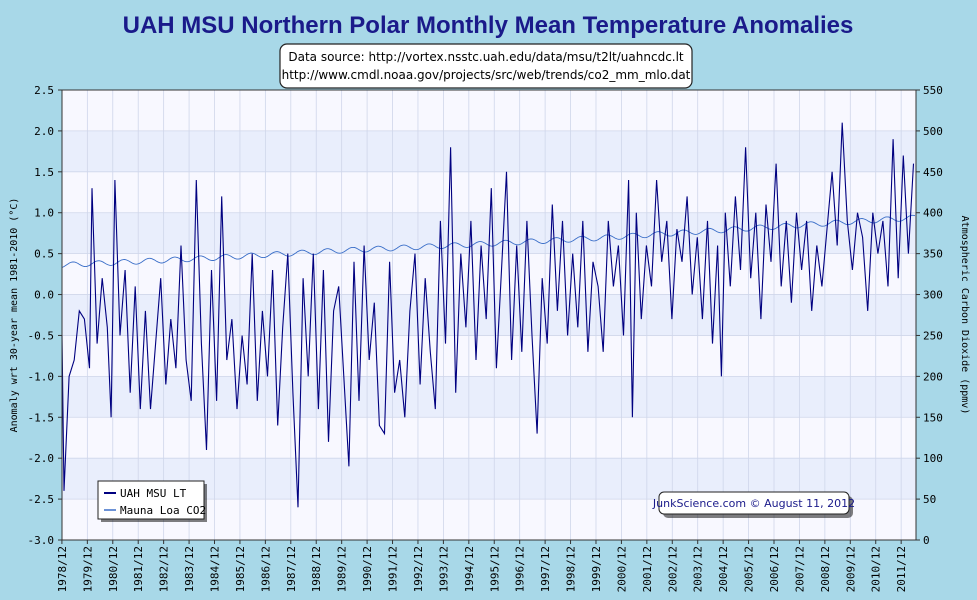 The height and width of the screenshot is (600, 977). I want to click on x-tick-label: 2000/12, so click(621, 569).